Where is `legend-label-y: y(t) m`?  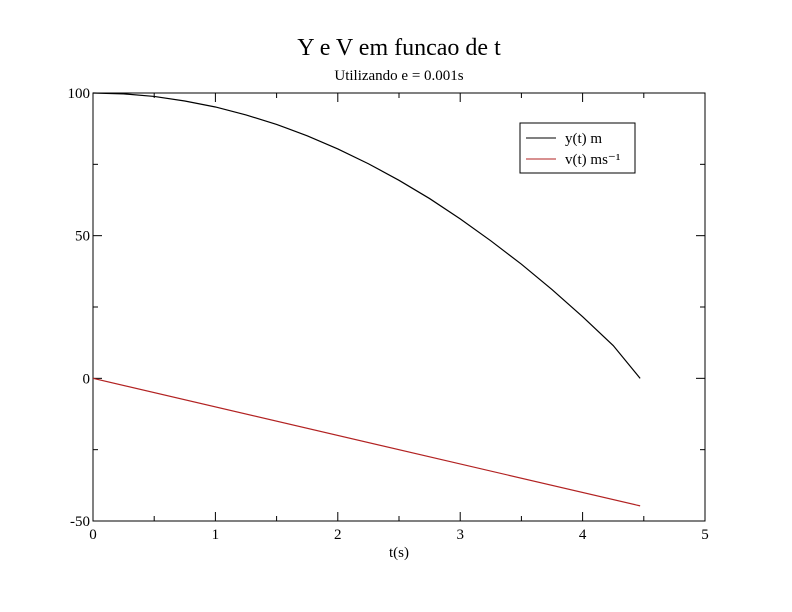
legend-label-y: y(t) m is located at coordinates (583, 139).